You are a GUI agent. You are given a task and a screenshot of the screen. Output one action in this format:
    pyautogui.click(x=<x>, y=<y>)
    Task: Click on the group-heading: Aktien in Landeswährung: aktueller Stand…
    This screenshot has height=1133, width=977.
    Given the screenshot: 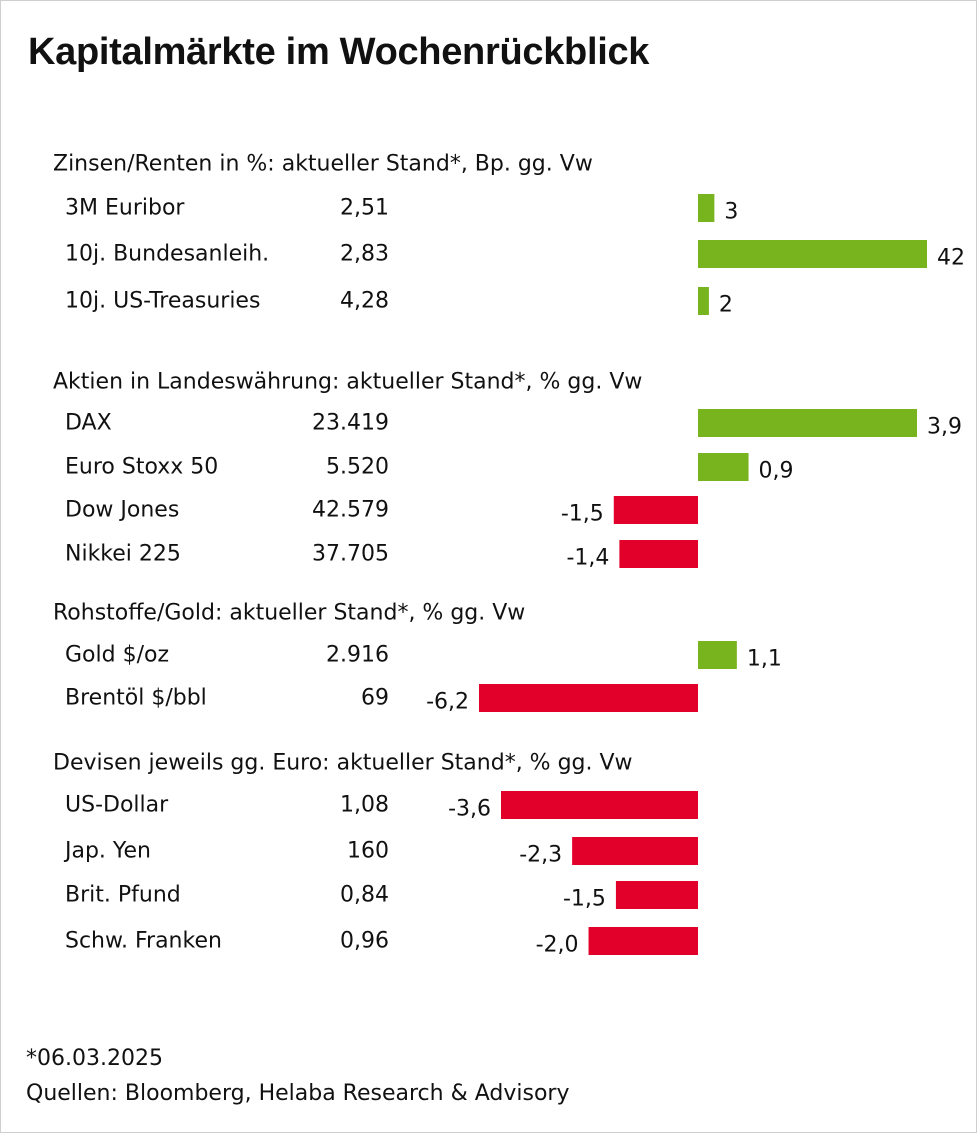 What is the action you would take?
    pyautogui.click(x=347, y=382)
    